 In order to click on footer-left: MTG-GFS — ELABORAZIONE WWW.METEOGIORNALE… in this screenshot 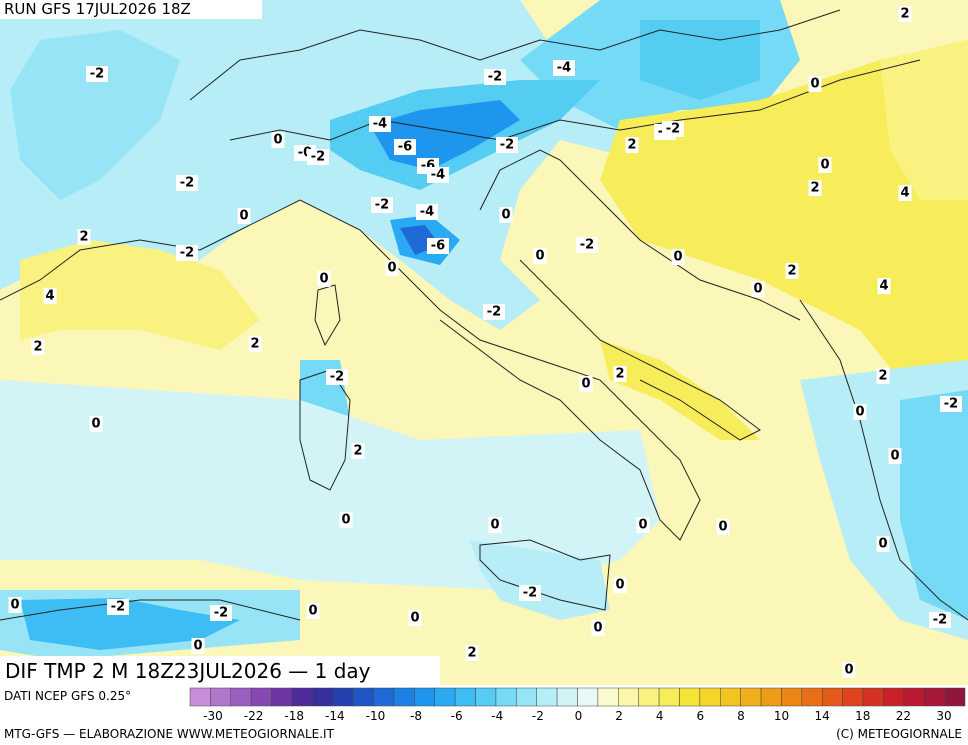, I will do `click(169, 734)`.